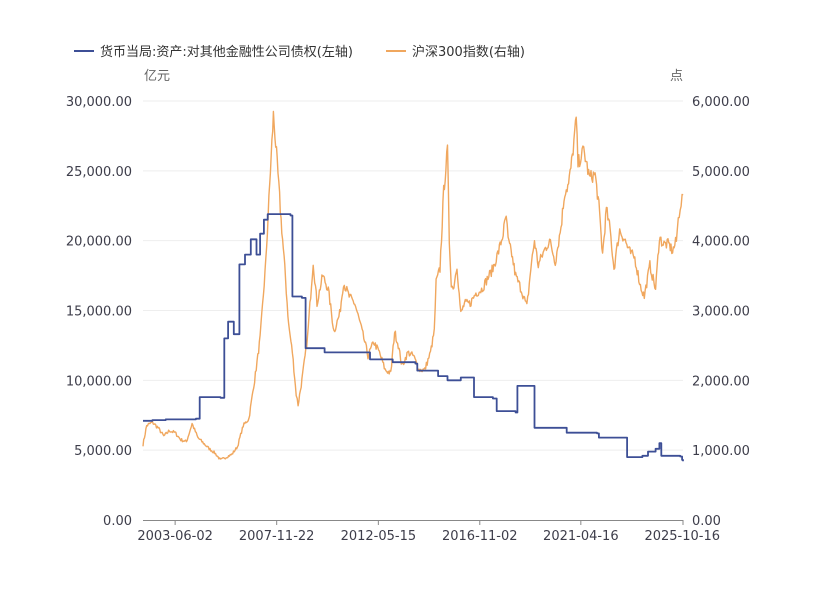  I want to click on left-tick-label: 25,000.00, so click(99, 172).